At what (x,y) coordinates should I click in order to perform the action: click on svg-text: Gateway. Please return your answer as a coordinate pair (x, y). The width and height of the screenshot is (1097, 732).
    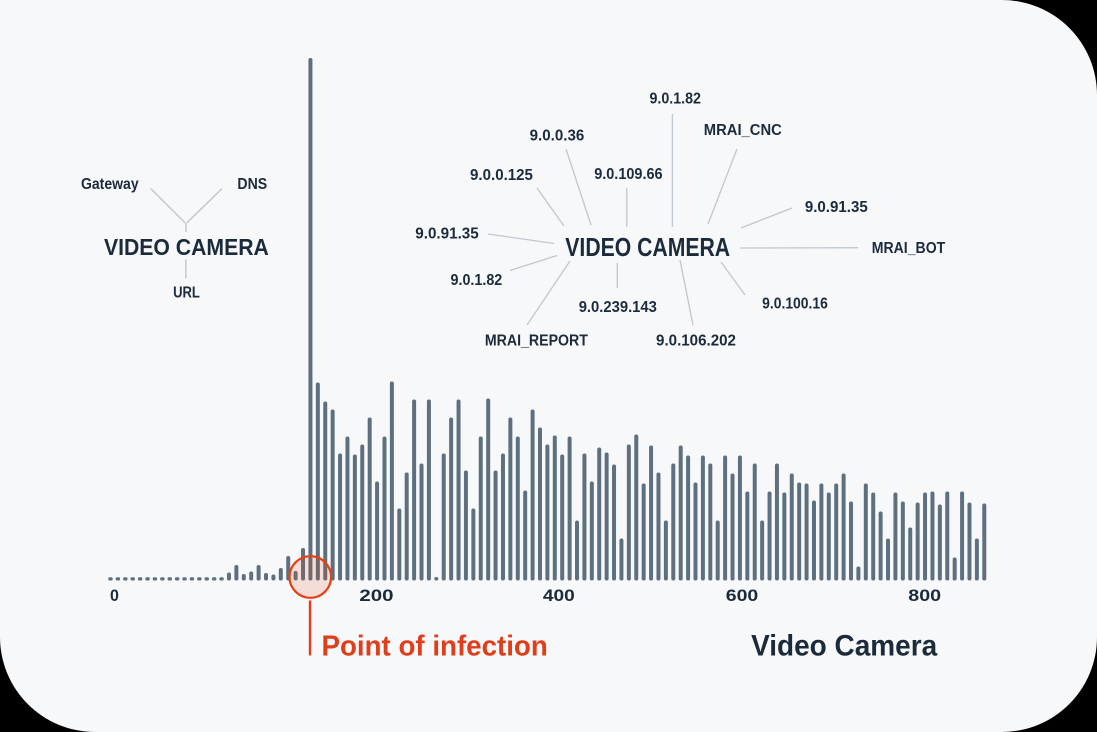
    Looking at the image, I should click on (110, 184).